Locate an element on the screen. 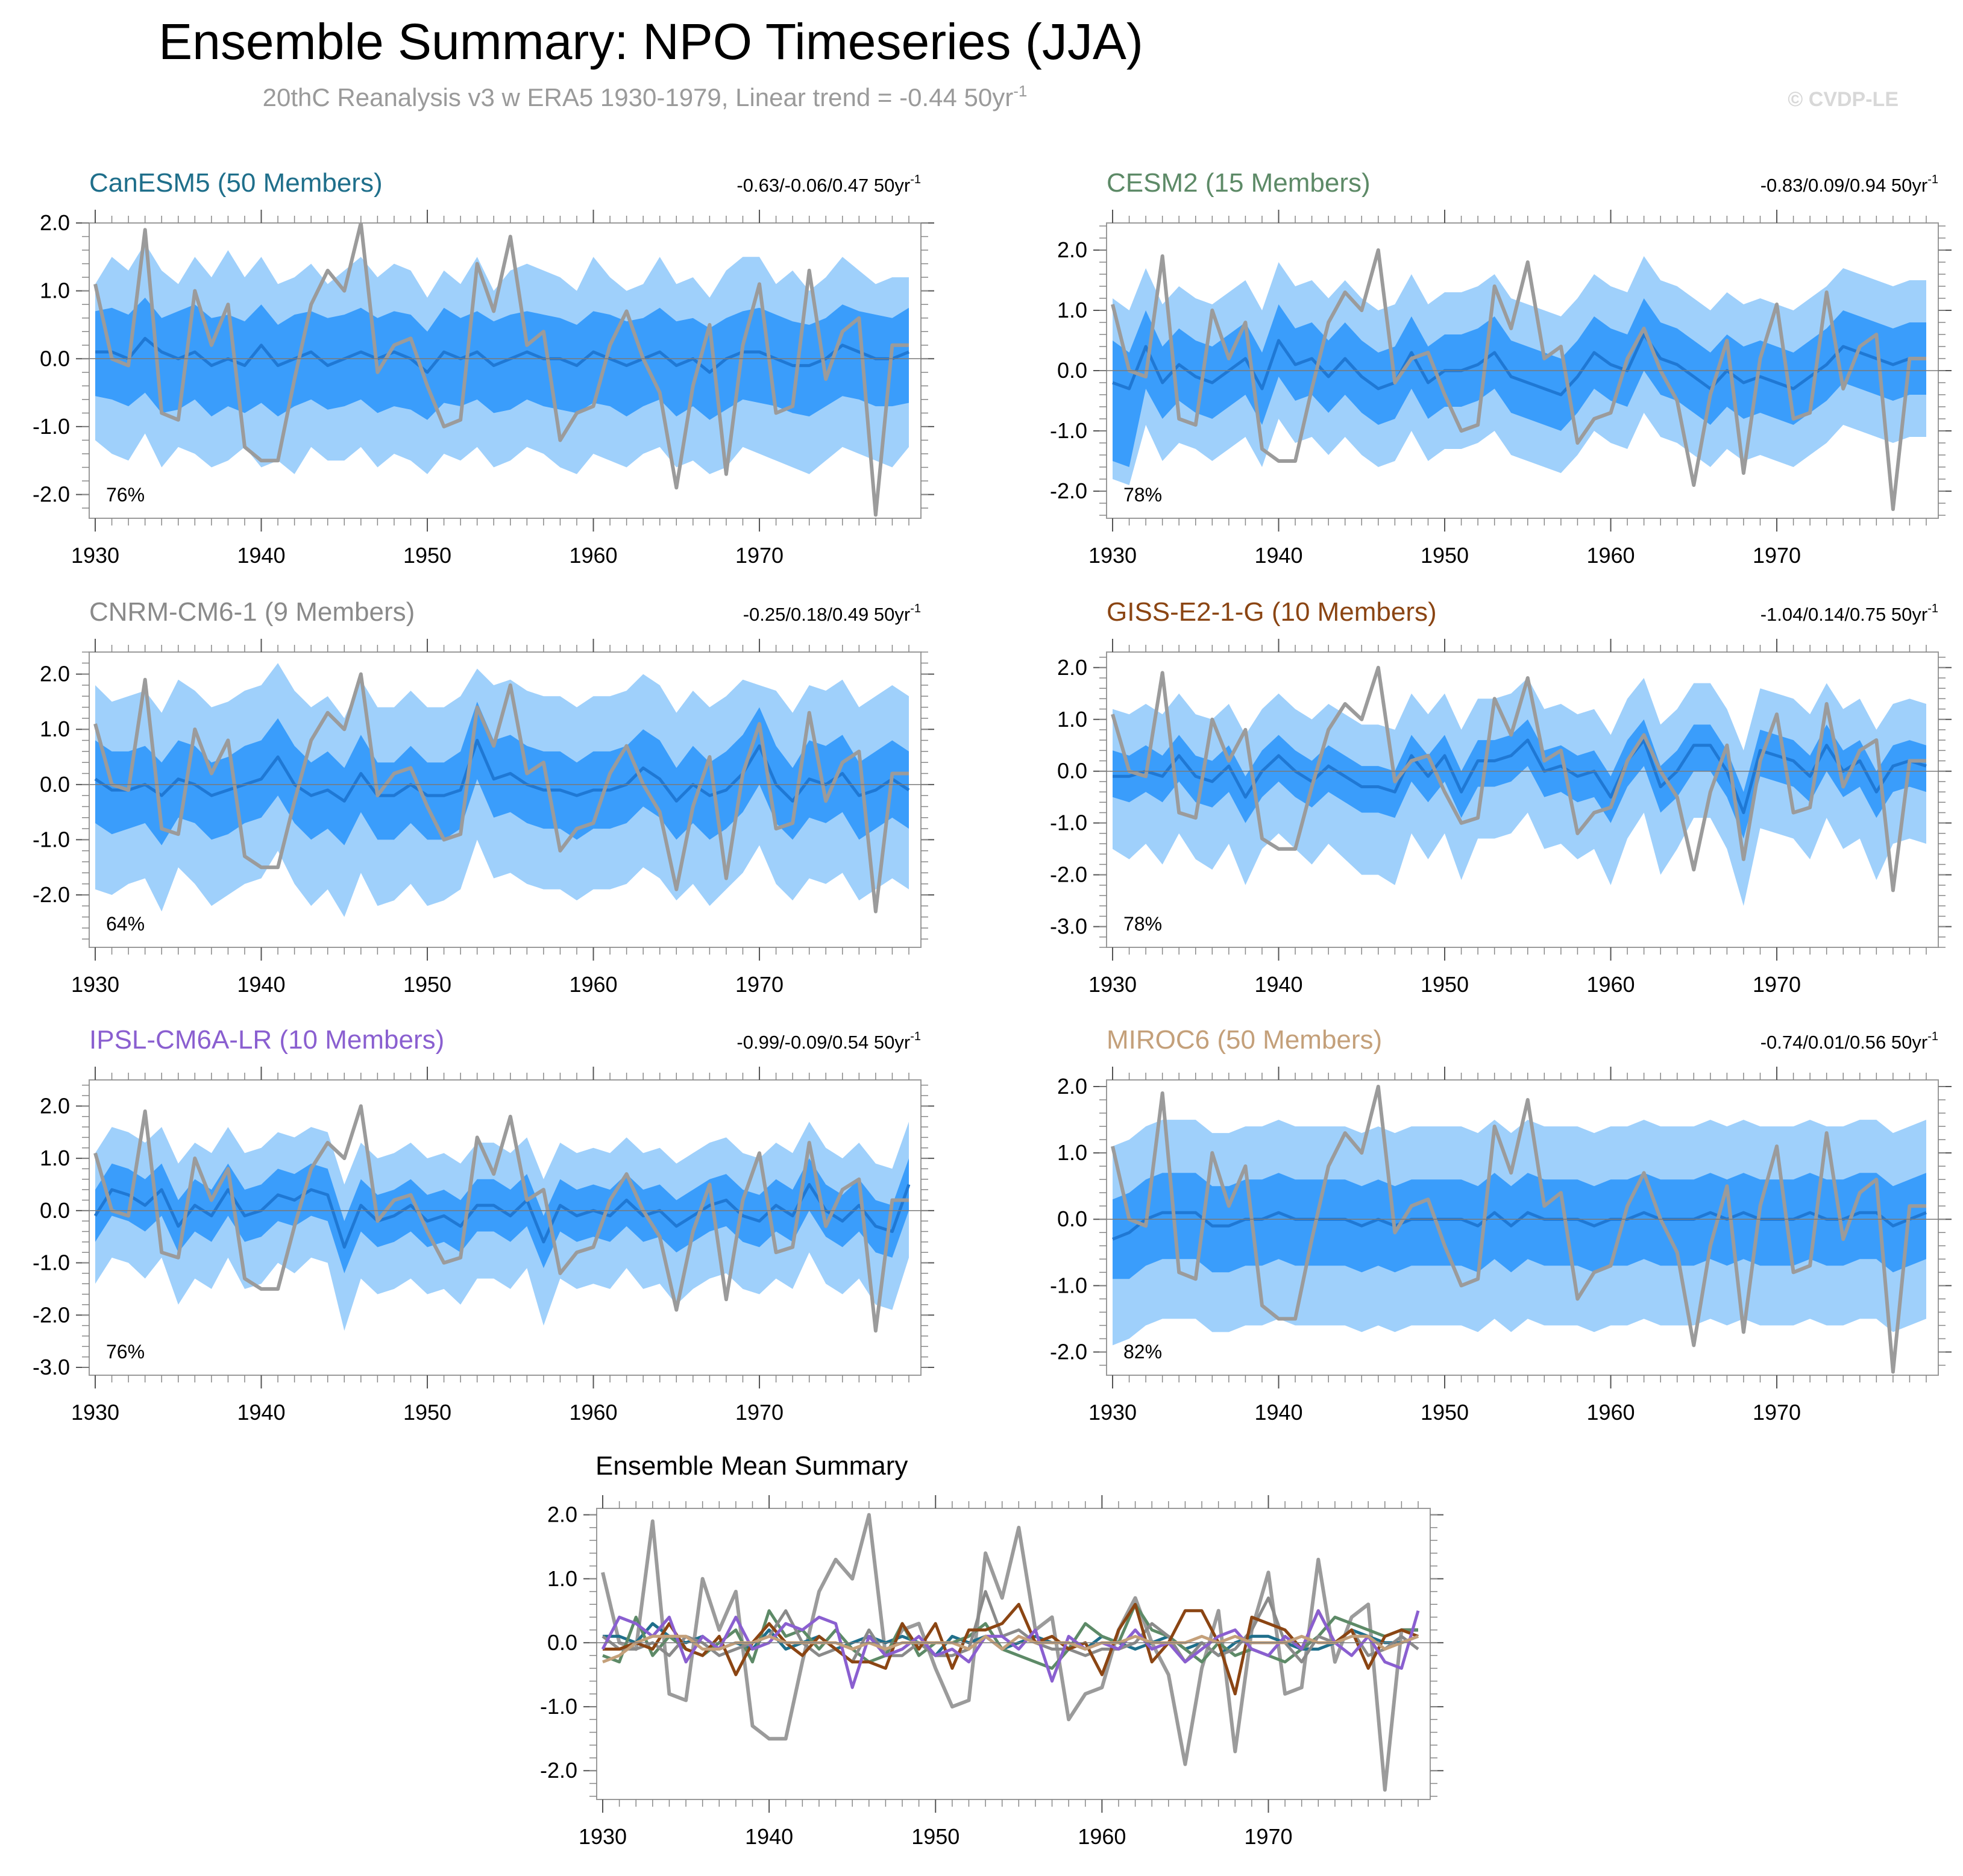 Image resolution: width=1963 pixels, height=1876 pixels. panel-title: GISS-E2-1-G (10 Members) is located at coordinates (1272, 612).